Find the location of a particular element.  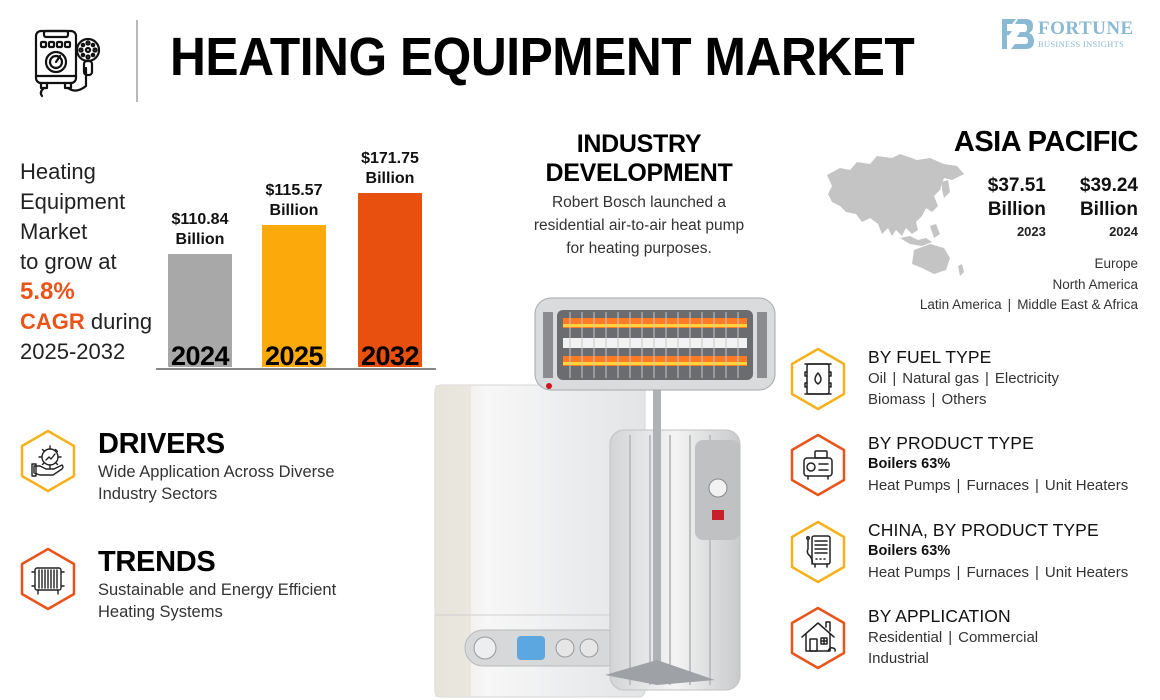

stat-year: 2024 is located at coordinates (1123, 231).